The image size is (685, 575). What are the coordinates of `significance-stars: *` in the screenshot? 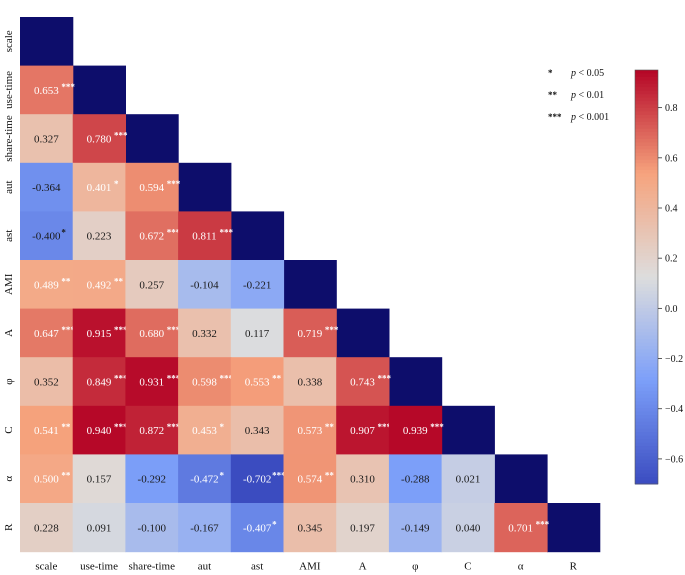 It's located at (116, 184).